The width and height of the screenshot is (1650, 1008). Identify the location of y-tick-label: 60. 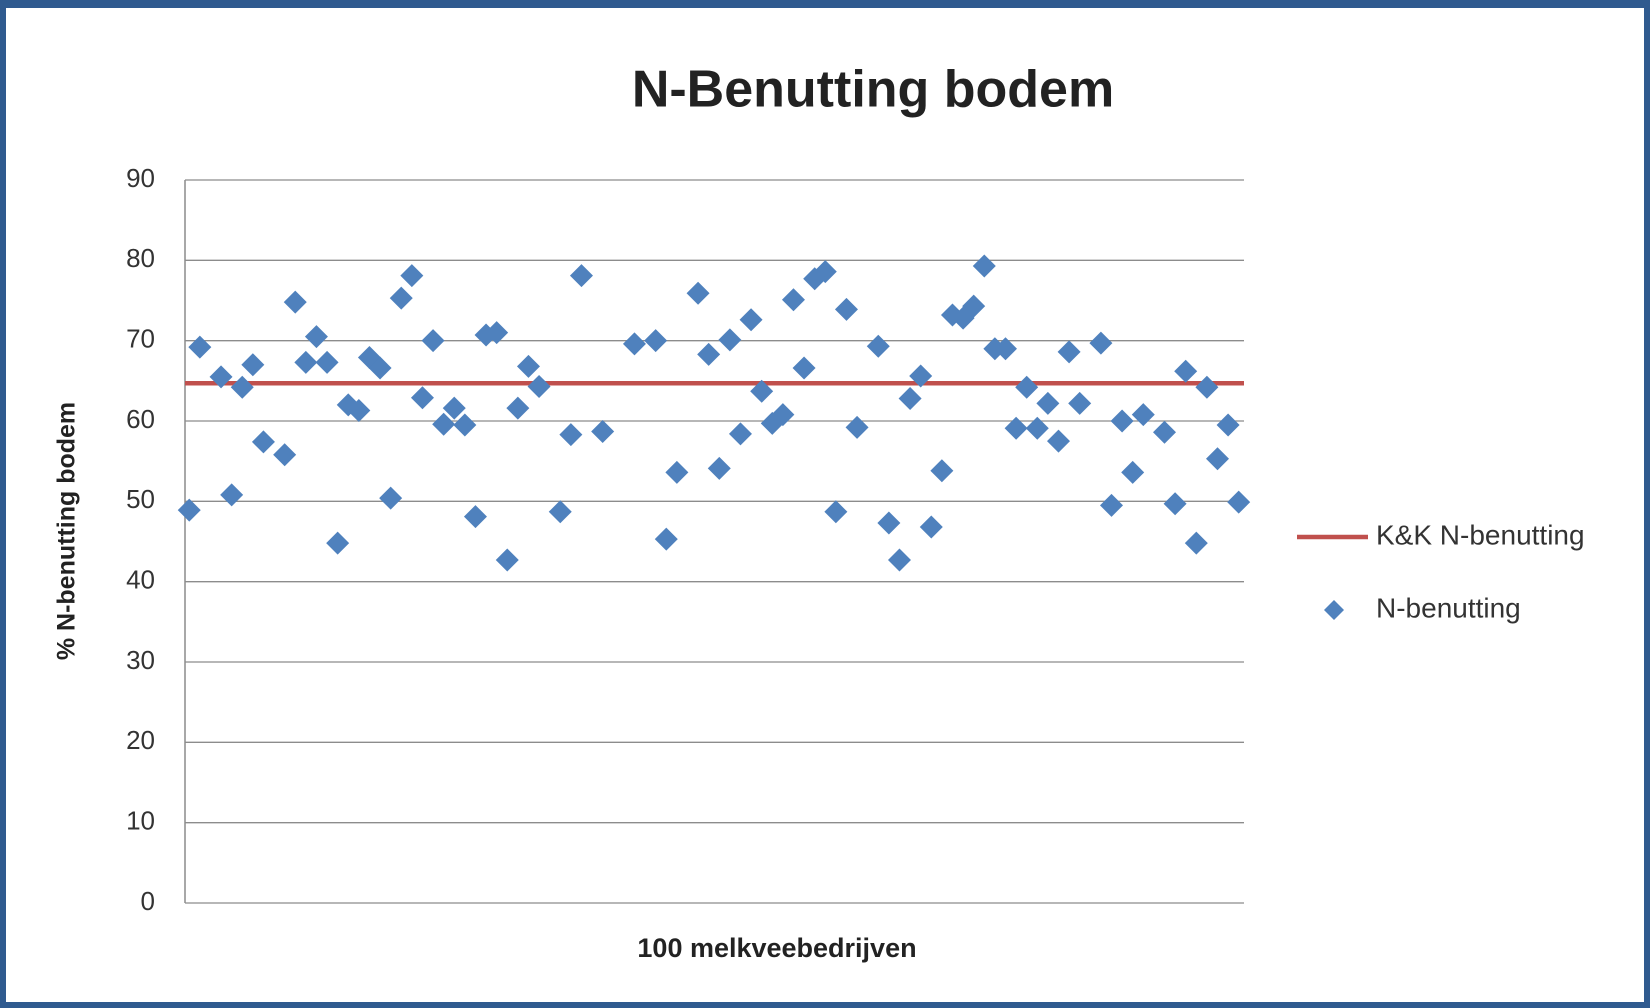
(140, 419).